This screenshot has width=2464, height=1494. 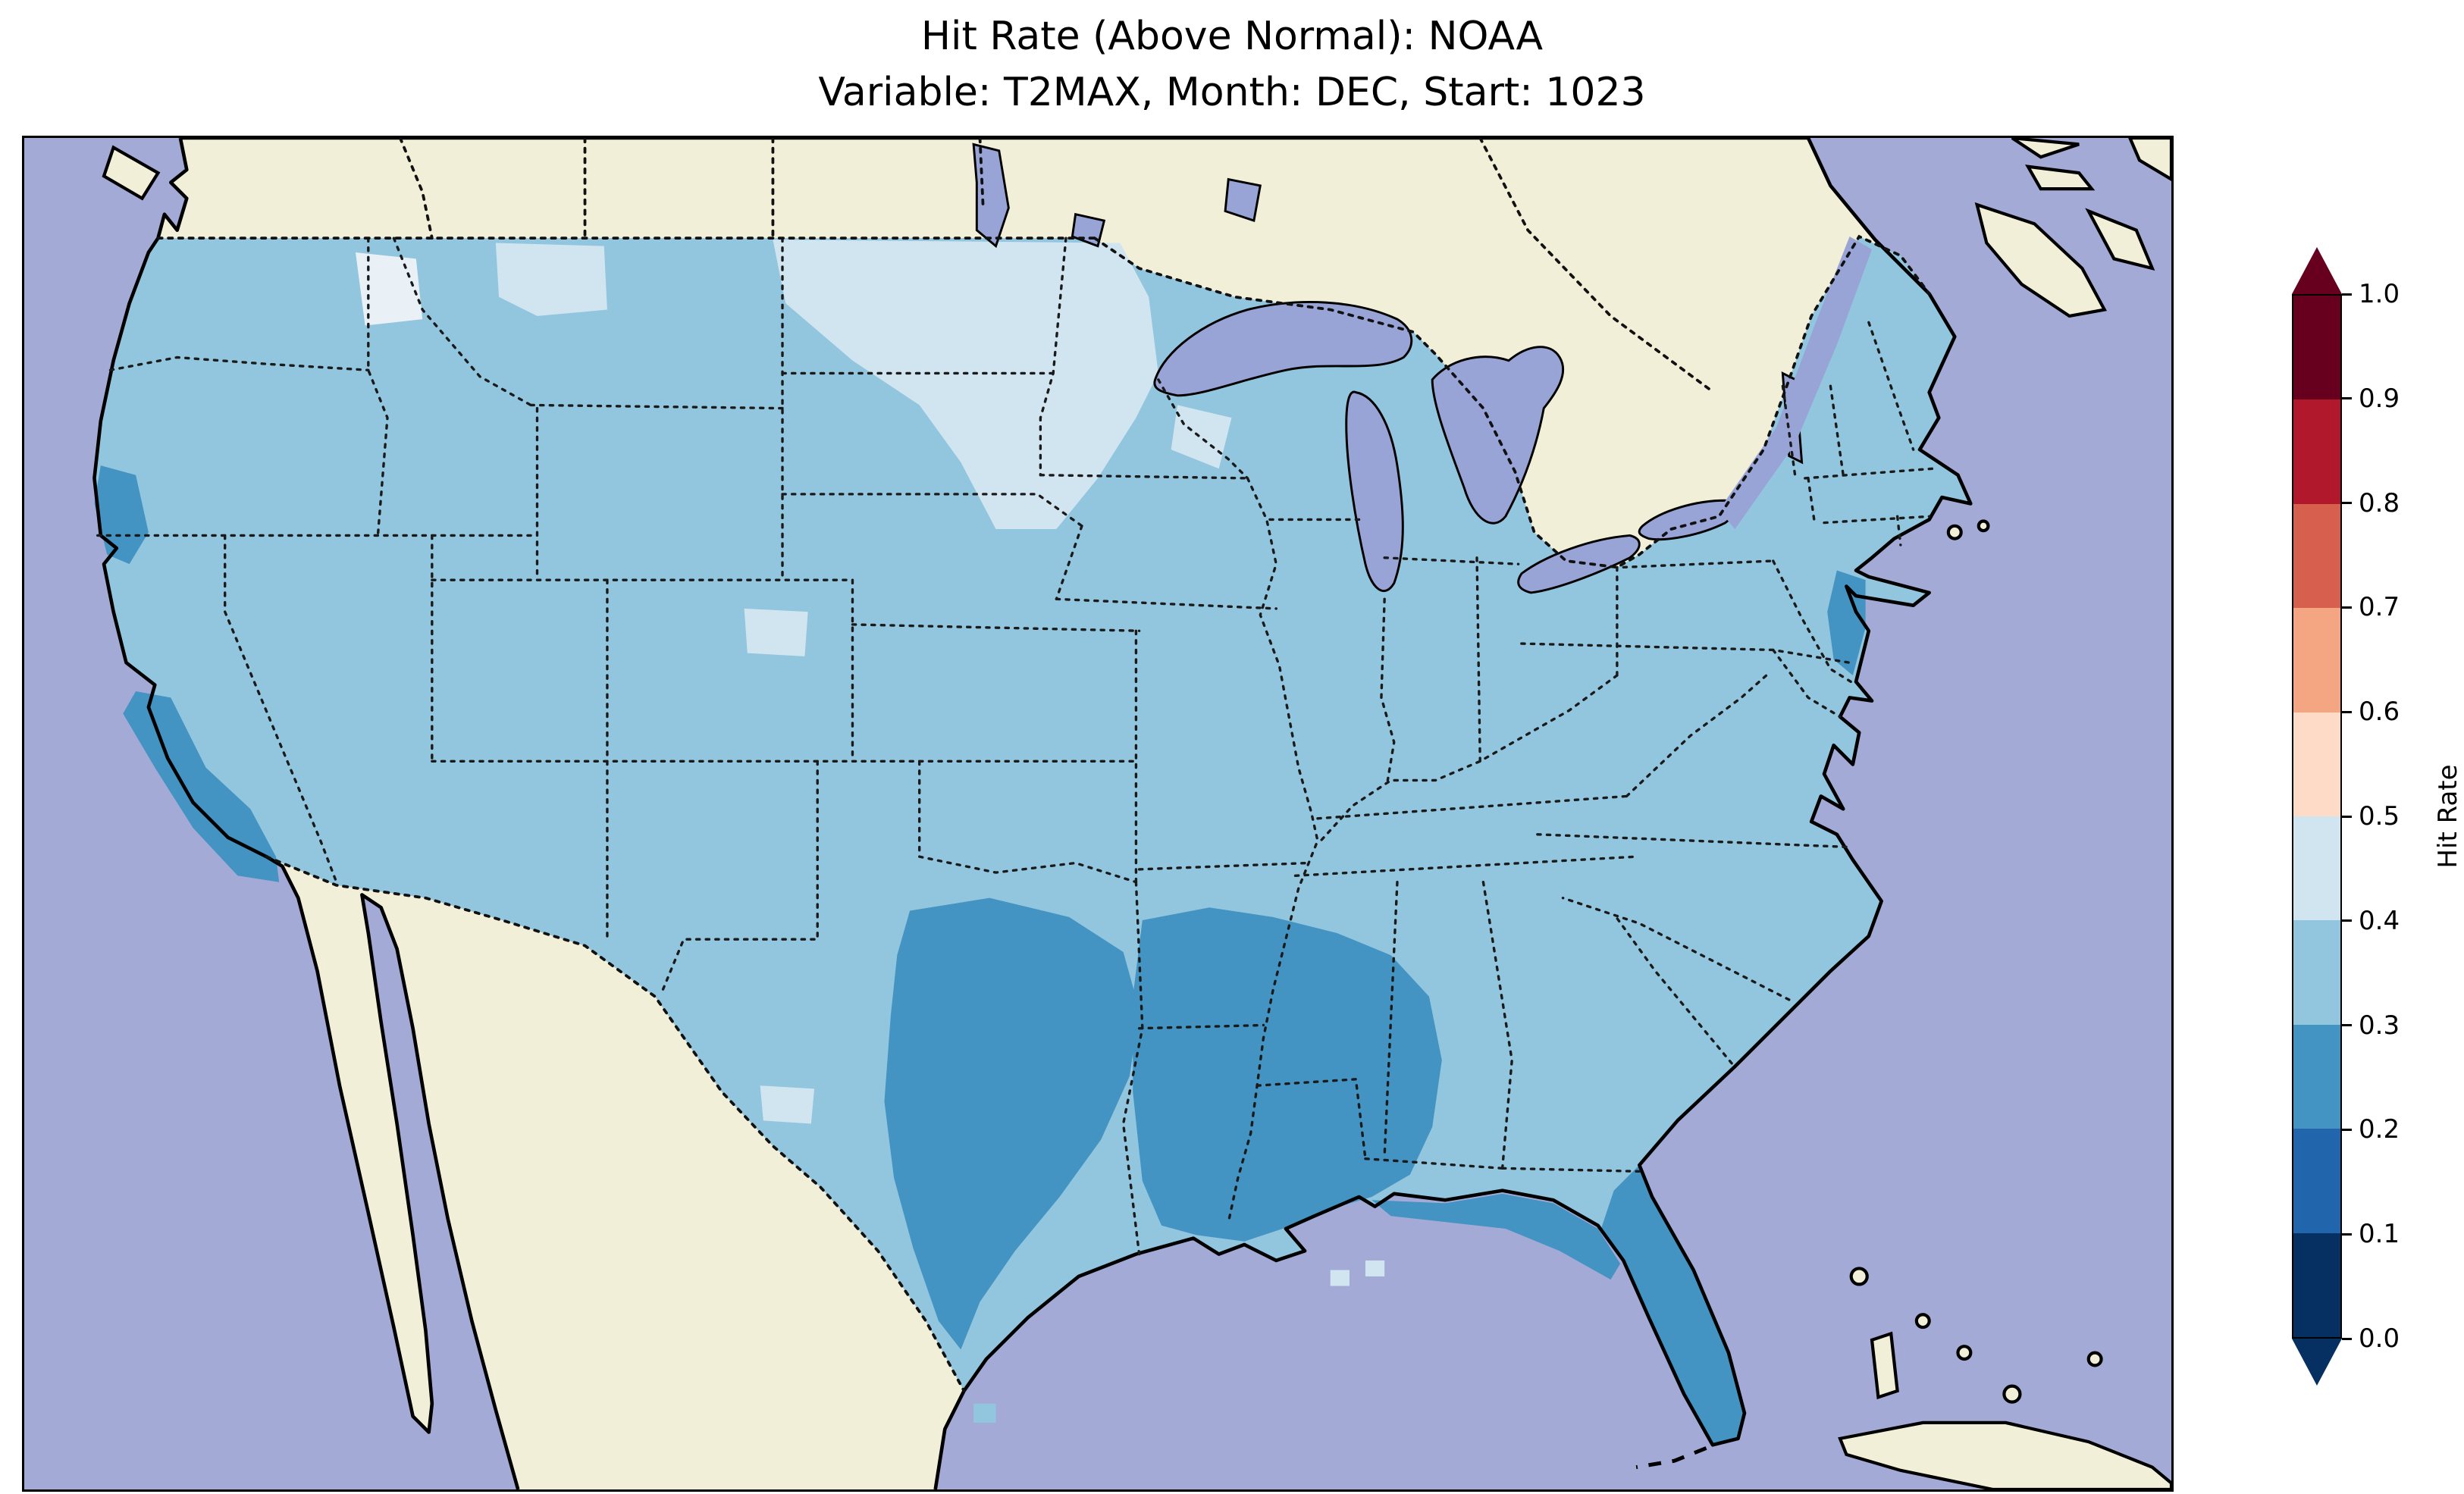 I want to click on us-canada-border-lakes, so click(x=1511, y=401).